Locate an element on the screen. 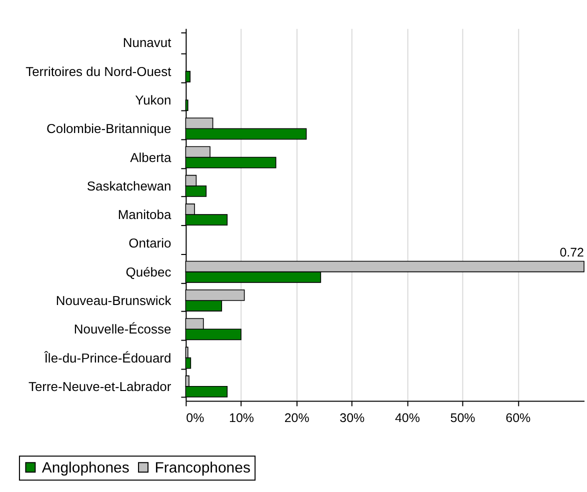  x-tick-label: 40% is located at coordinates (407, 418).